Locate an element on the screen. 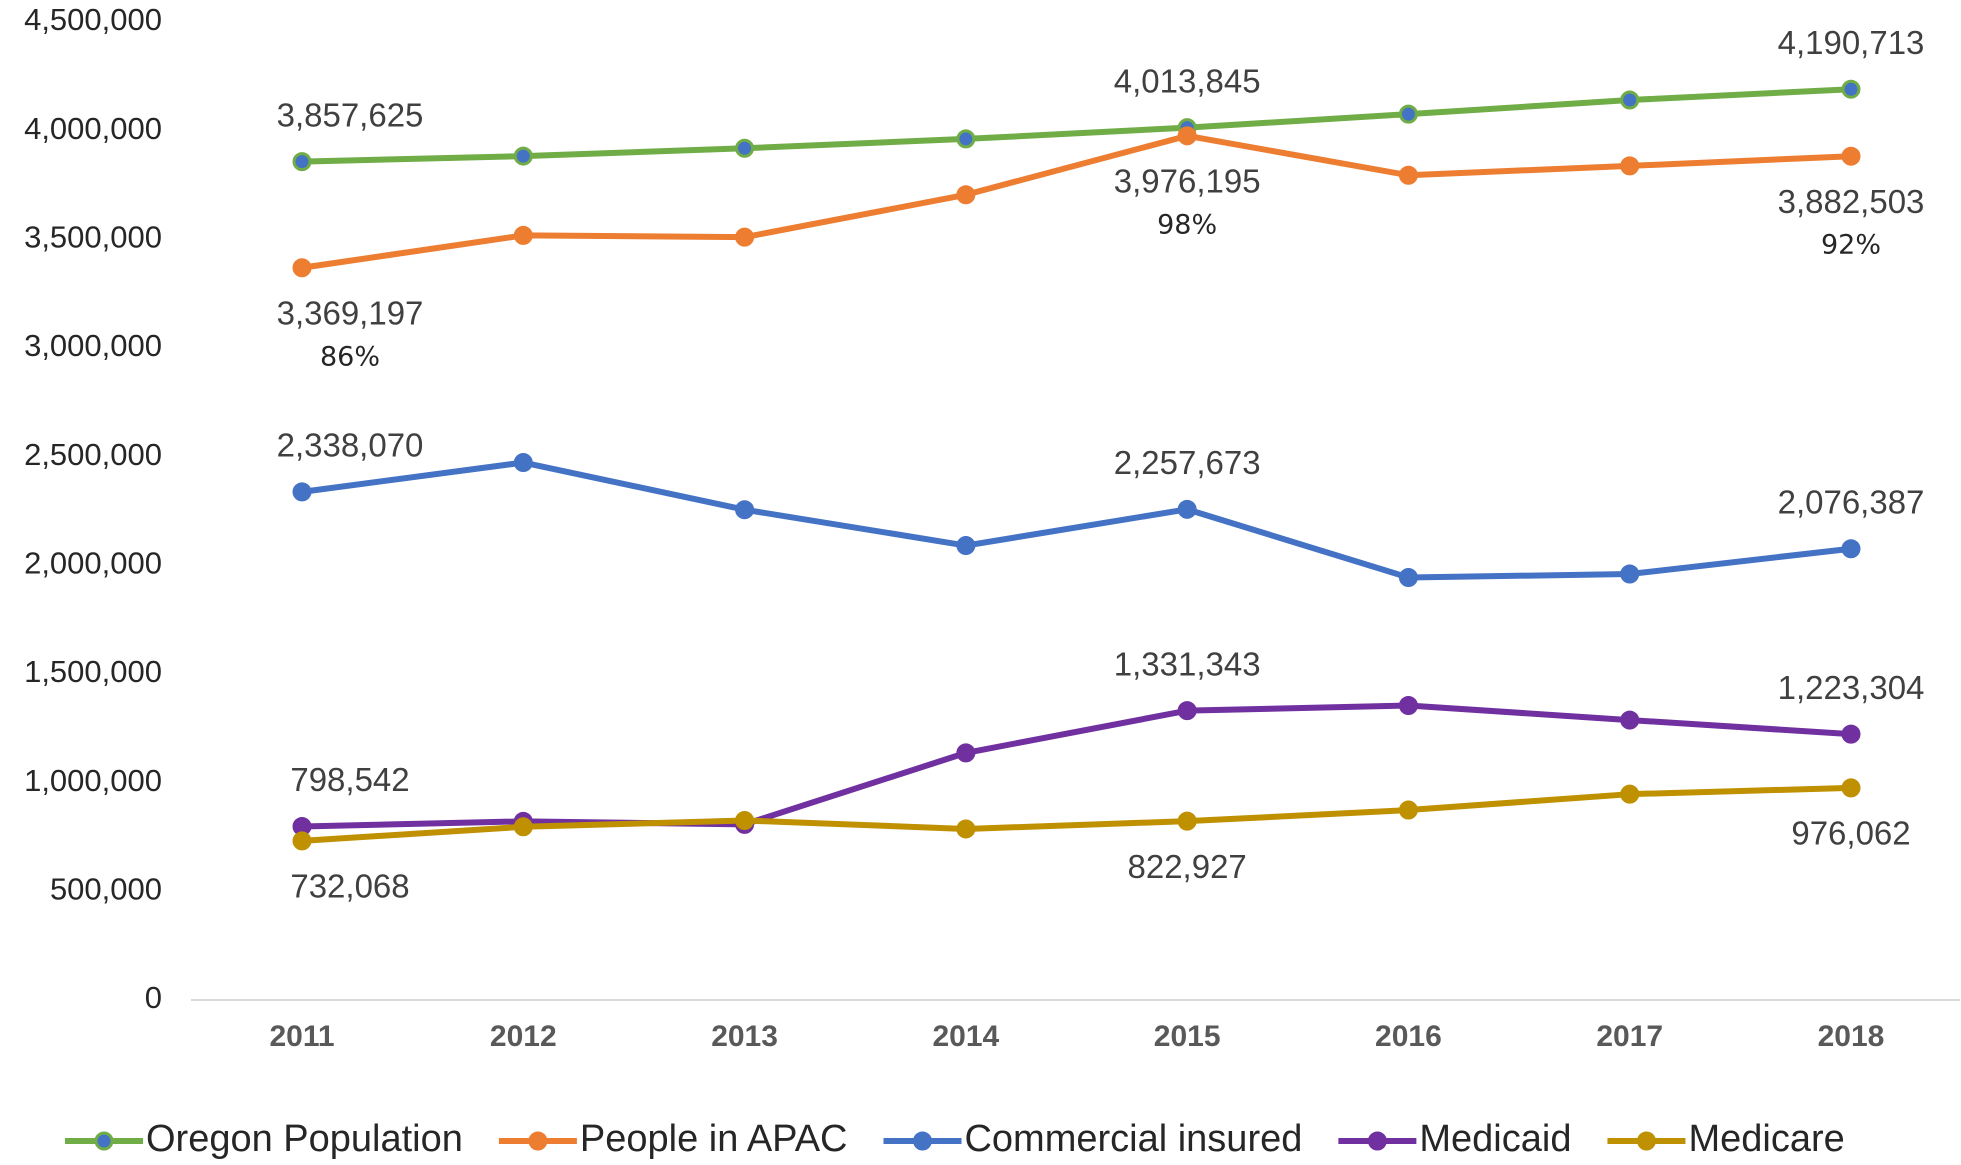 The image size is (1961, 1165). share-label: 92% is located at coordinates (1851, 245).